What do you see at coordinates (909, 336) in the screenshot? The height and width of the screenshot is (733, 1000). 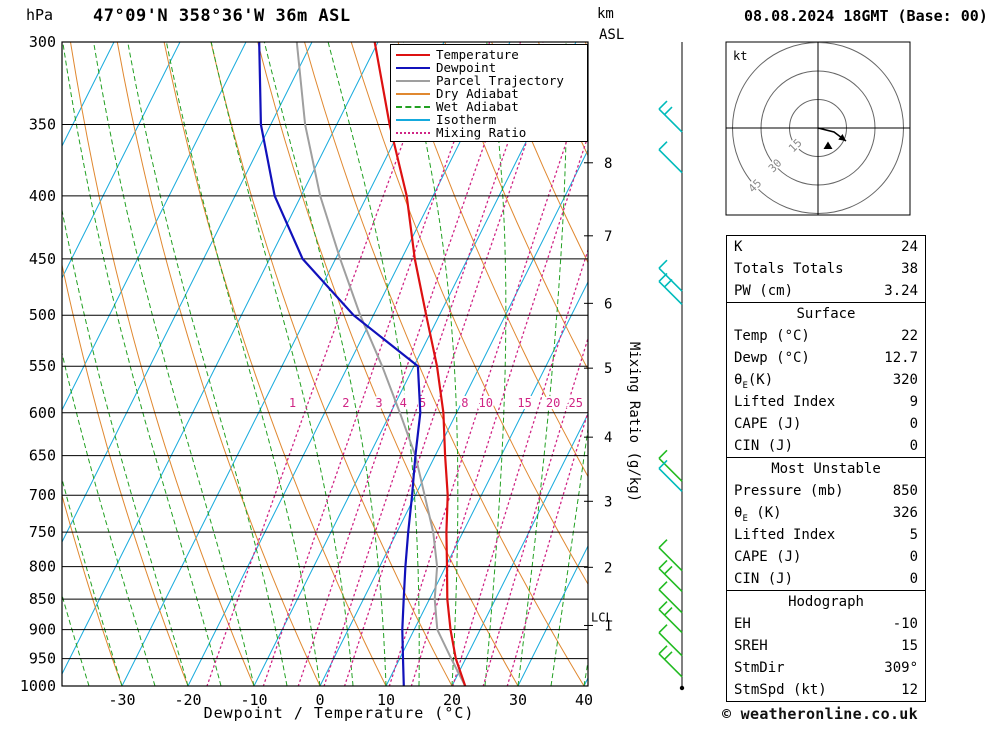 I see `row-value: 22` at bounding box center [909, 336].